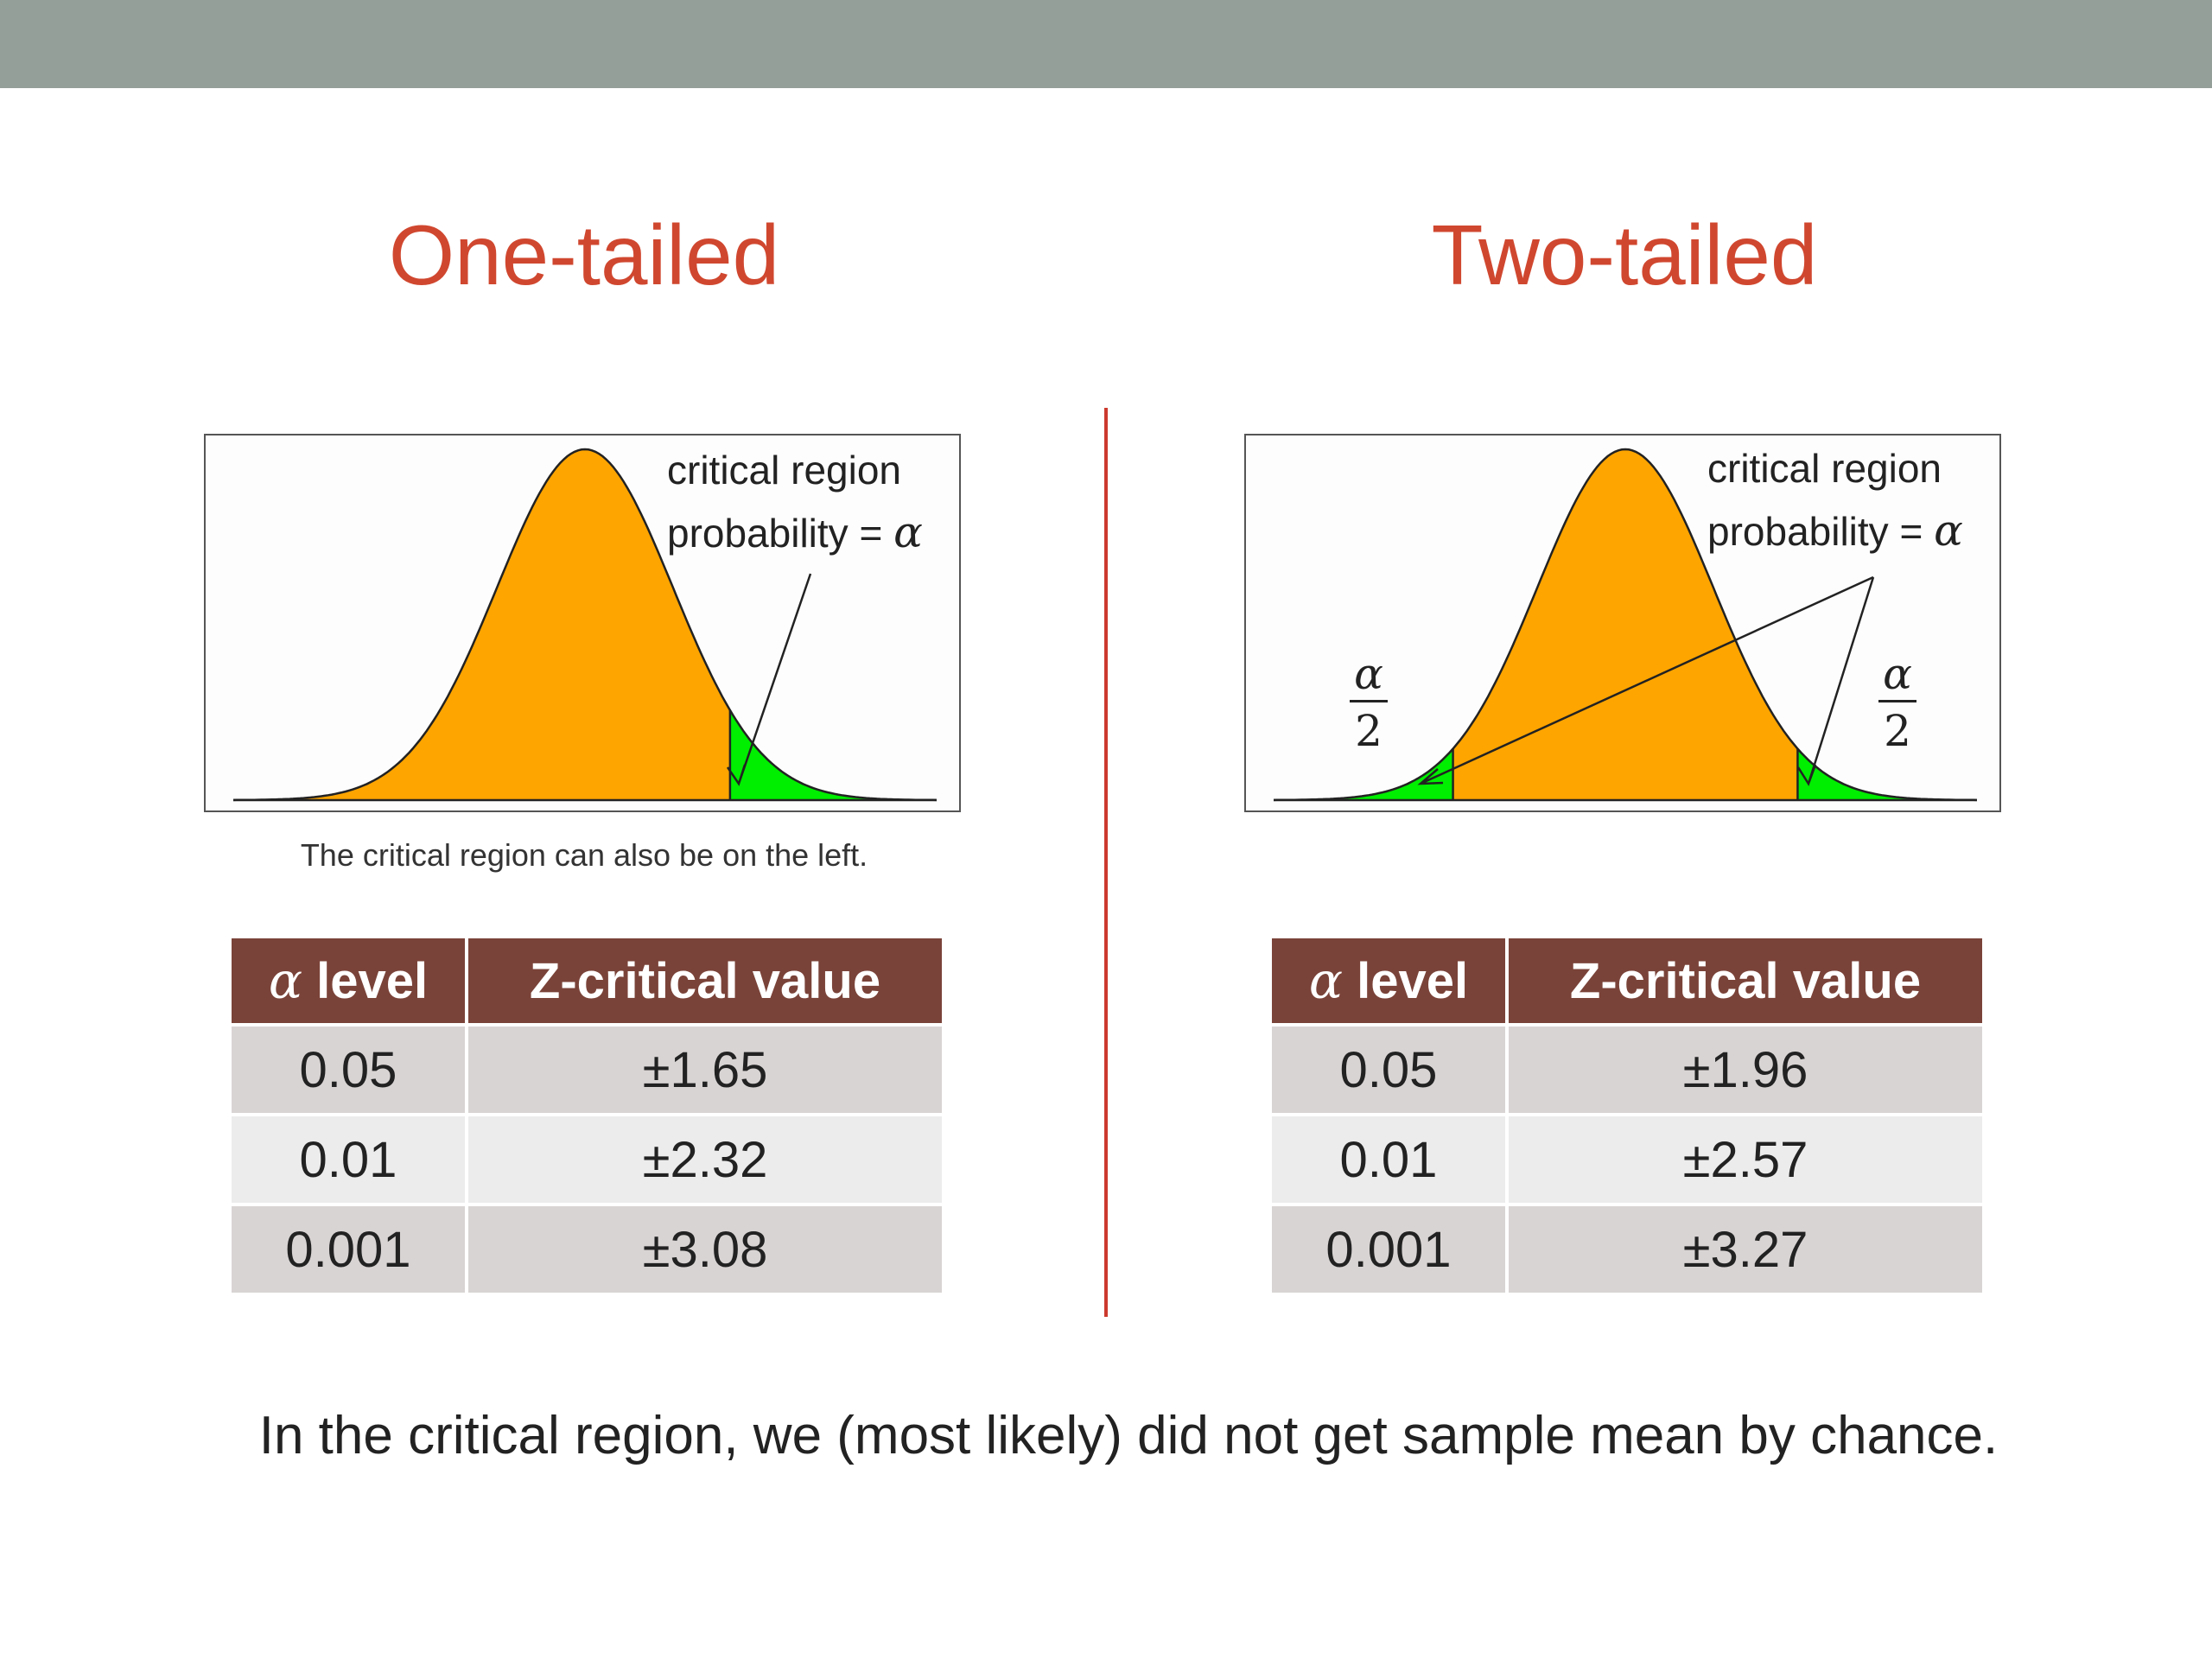 The image size is (2212, 1659). Describe the element at coordinates (1887, 774) in the screenshot. I see `two-tailed-right-critical-area` at that location.